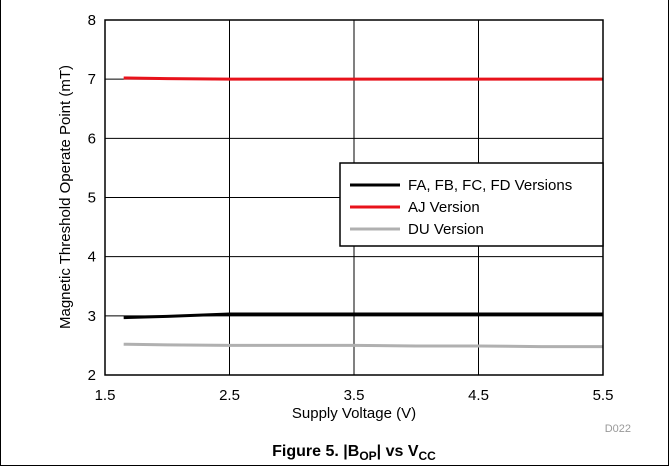 The width and height of the screenshot is (669, 466). What do you see at coordinates (92, 138) in the screenshot?
I see `y-tick-label: 6` at bounding box center [92, 138].